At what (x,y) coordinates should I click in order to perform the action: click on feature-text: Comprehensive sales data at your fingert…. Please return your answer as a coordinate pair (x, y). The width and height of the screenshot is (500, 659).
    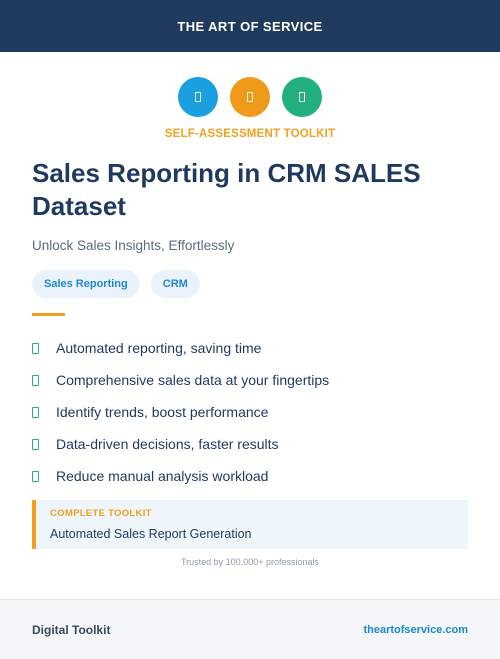
    Looking at the image, I should click on (193, 380).